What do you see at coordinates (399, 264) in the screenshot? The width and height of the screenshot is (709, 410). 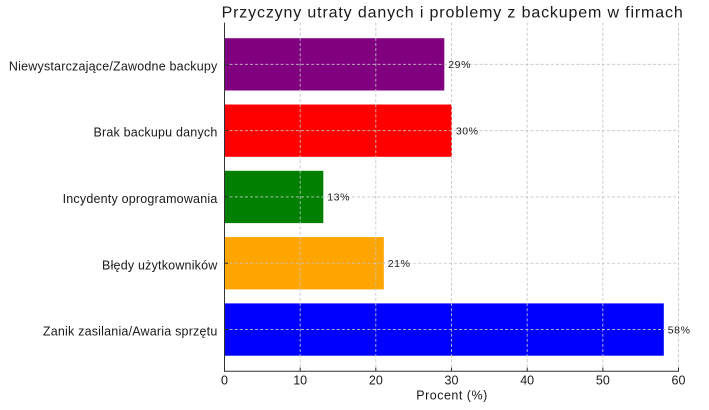 I see `svg-text: 21%` at bounding box center [399, 264].